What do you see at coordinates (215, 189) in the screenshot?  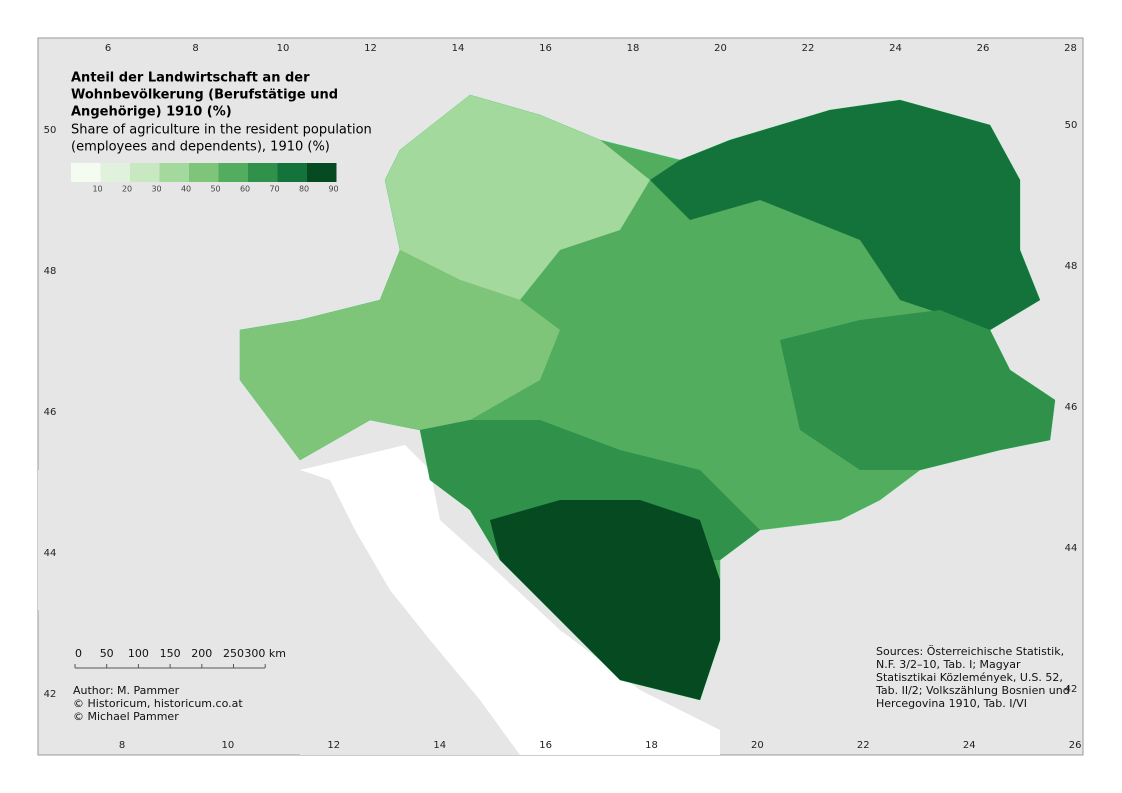 I see `legend-label: 50` at bounding box center [215, 189].